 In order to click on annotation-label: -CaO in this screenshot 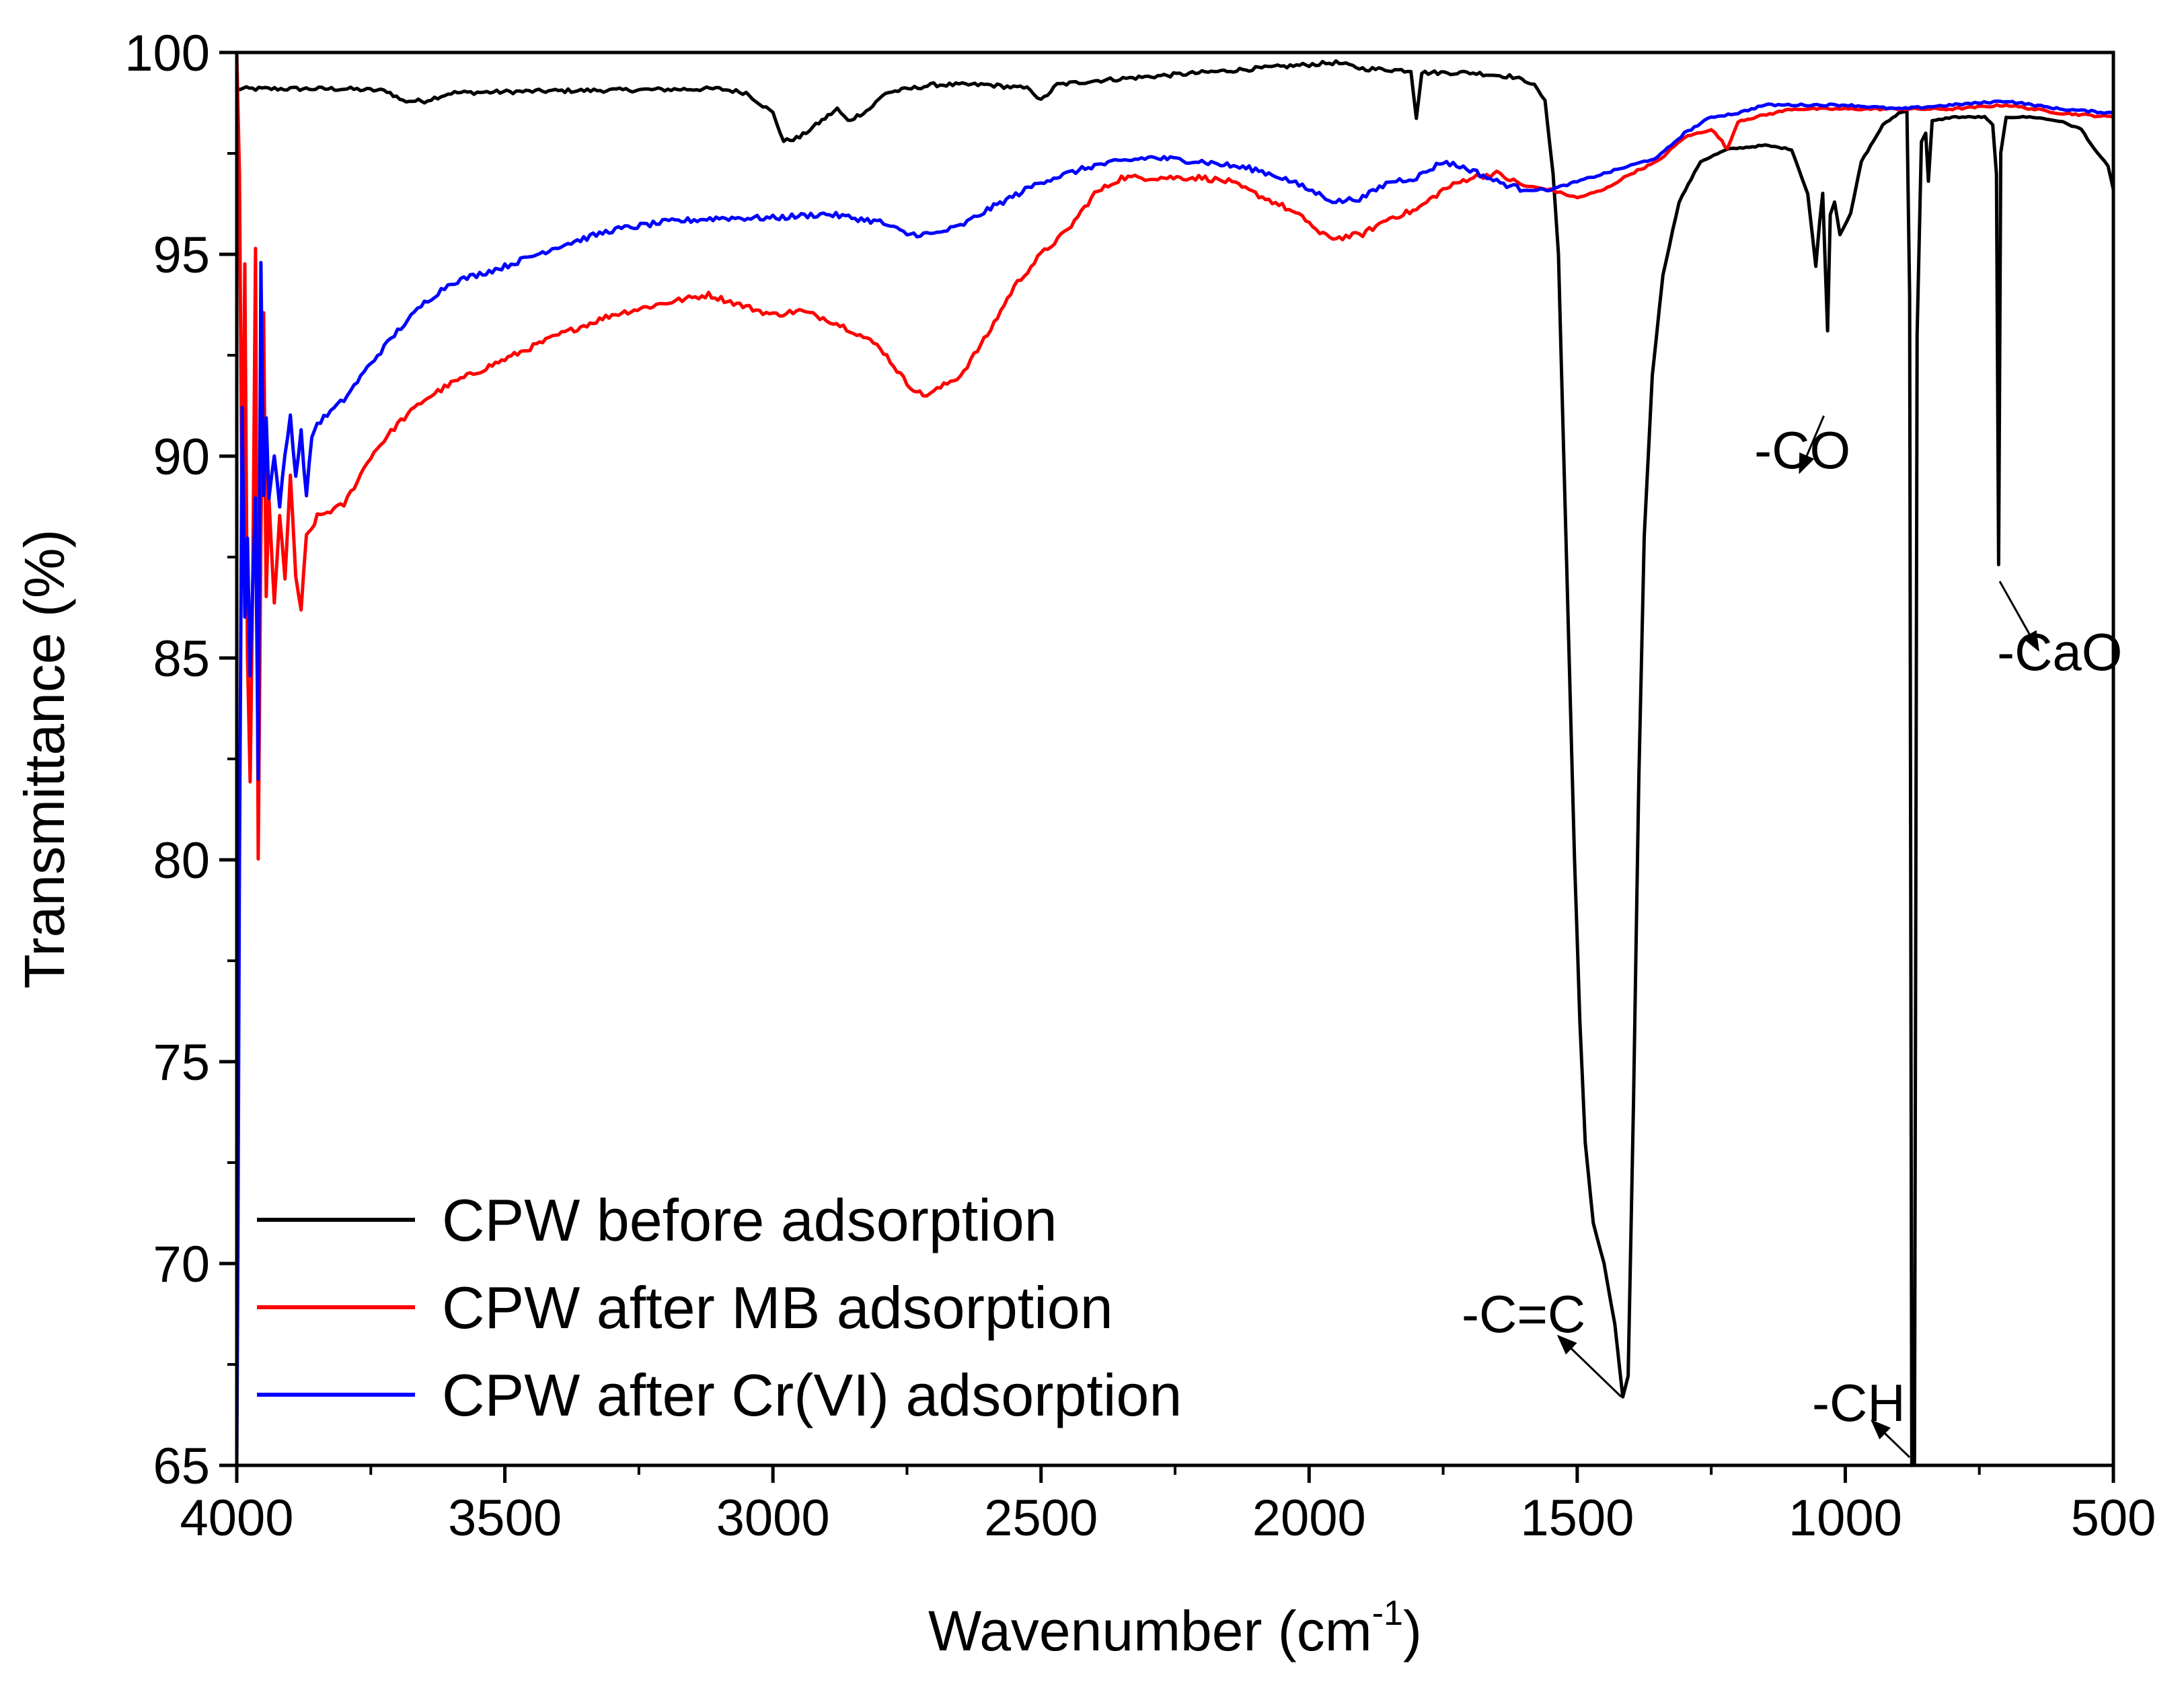, I will do `click(2059, 652)`.